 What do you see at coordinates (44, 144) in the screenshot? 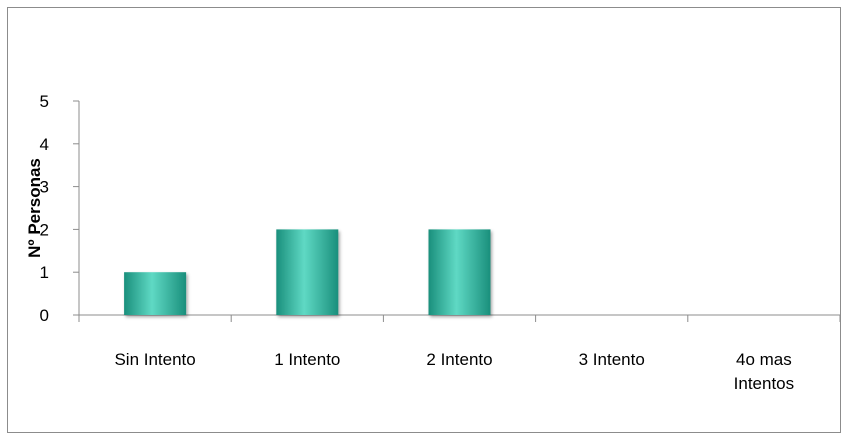
I see `y-tick-label: 4` at bounding box center [44, 144].